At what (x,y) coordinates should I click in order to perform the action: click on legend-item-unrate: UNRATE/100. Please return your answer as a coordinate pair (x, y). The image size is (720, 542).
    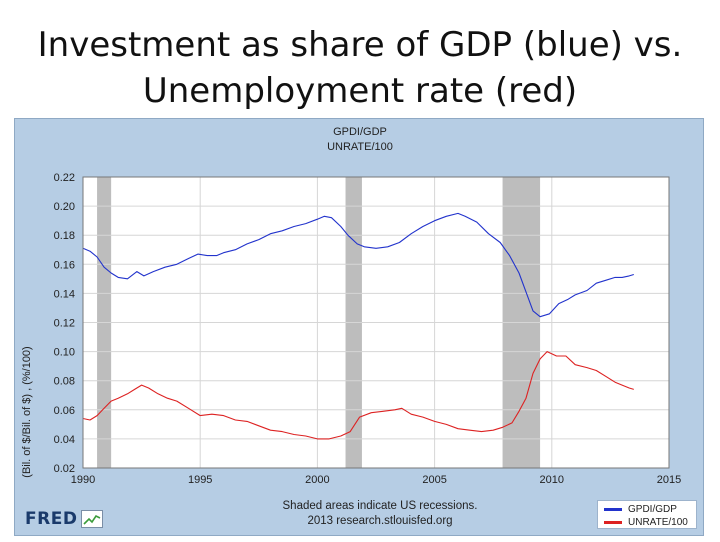
    Looking at the image, I should click on (646, 522).